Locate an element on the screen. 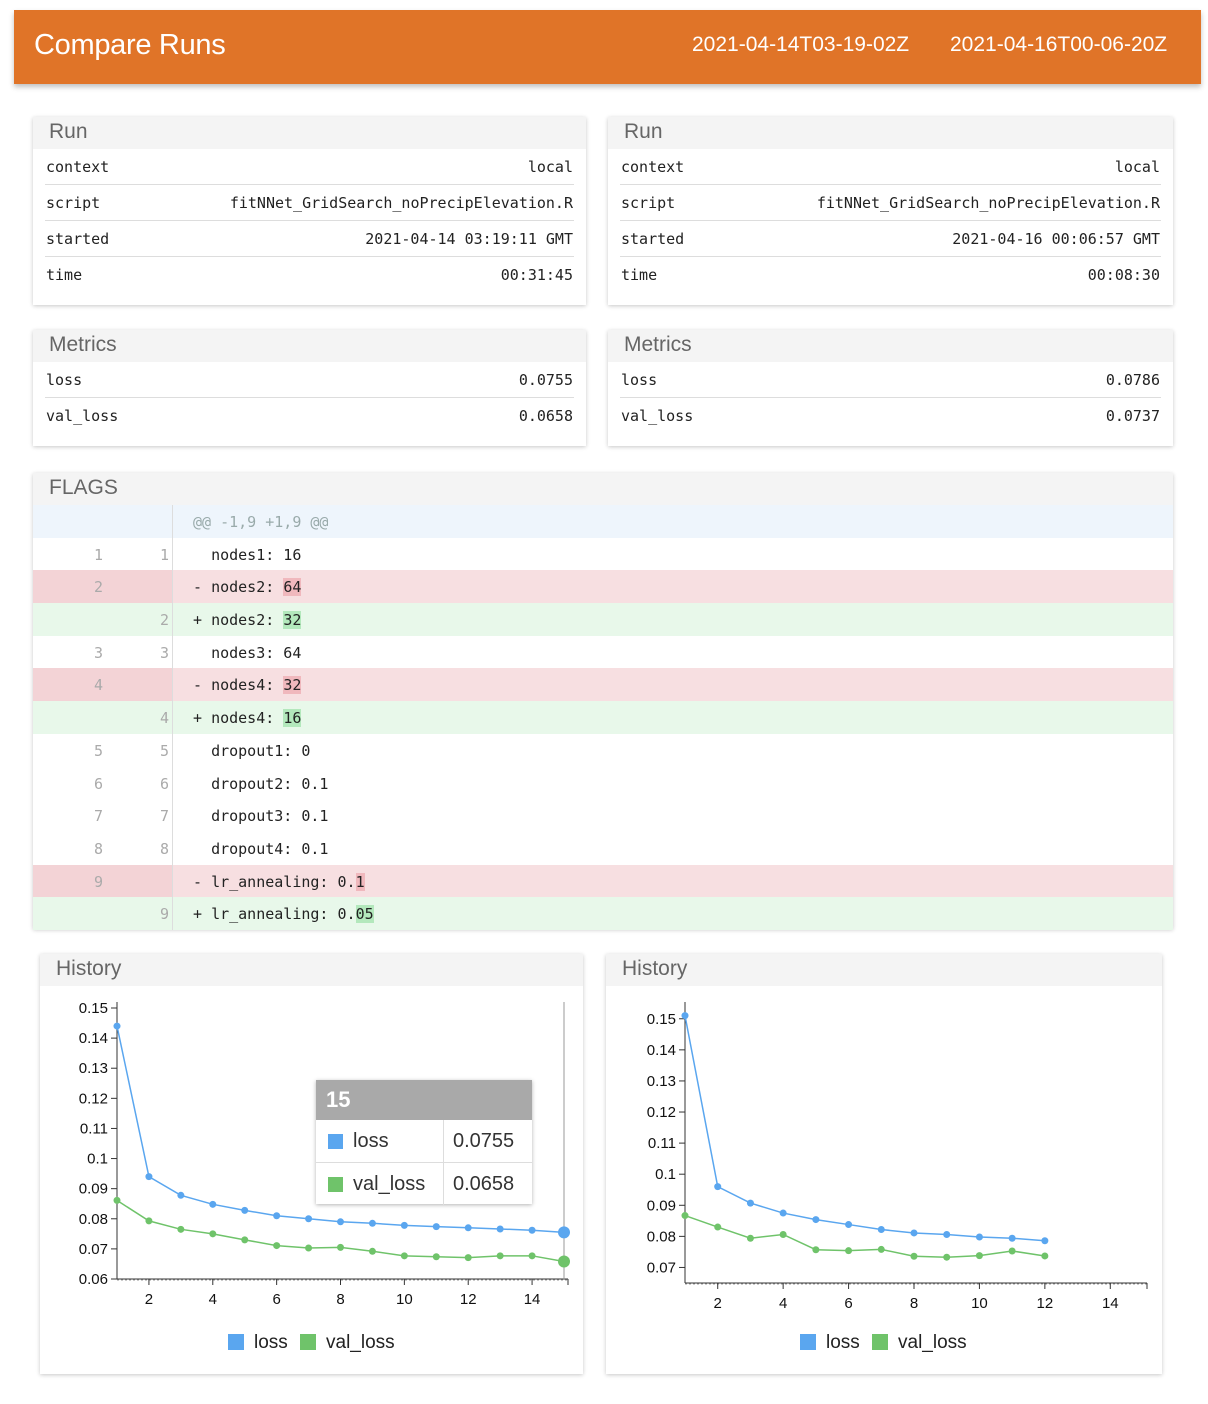 This screenshot has width=1208, height=1404. tooltip-divider is located at coordinates (443, 1141).